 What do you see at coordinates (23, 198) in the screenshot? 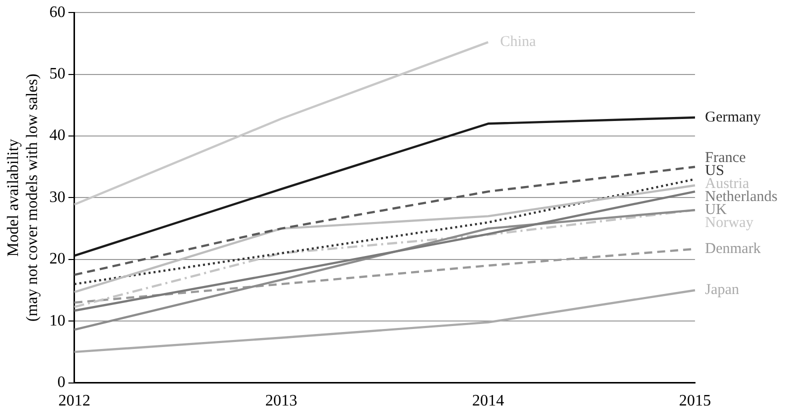
I see `y-axis-title: Model availability (may not cover models with low sales)` at bounding box center [23, 198].